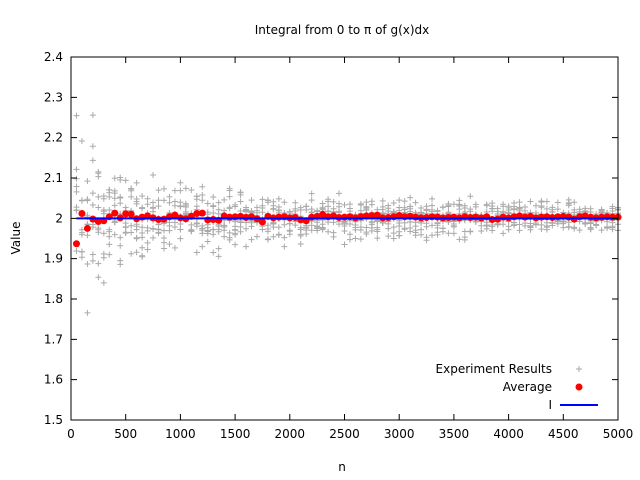 This screenshot has height=480, width=640. Describe the element at coordinates (579, 387) in the screenshot. I see `legend-average-symbol` at that location.